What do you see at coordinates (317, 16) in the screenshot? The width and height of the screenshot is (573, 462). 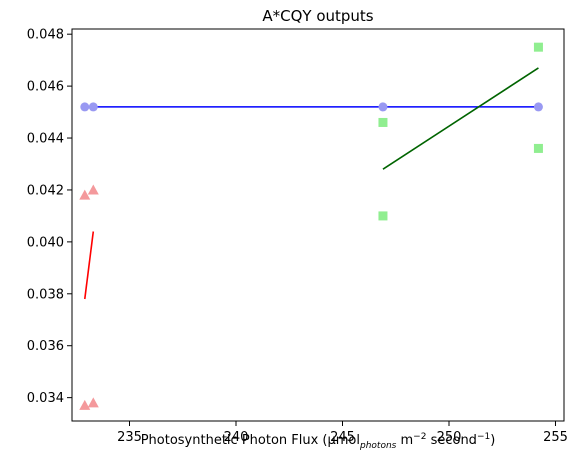 I see `chart-title: A*CQY outputs` at bounding box center [317, 16].